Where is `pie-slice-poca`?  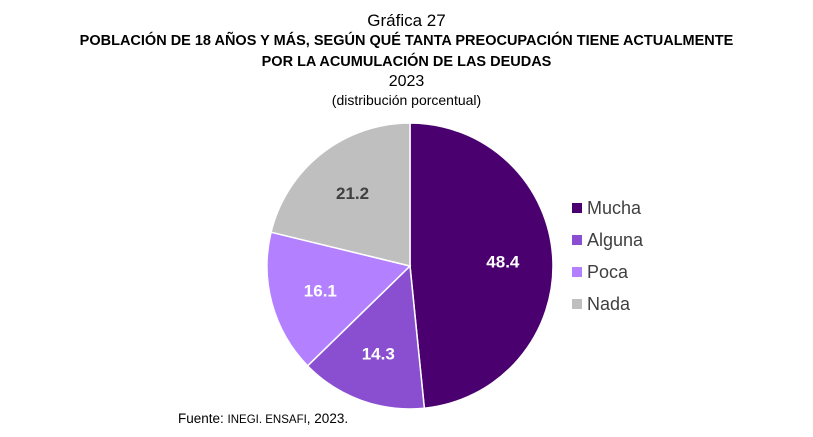
pie-slice-poca is located at coordinates (339, 299).